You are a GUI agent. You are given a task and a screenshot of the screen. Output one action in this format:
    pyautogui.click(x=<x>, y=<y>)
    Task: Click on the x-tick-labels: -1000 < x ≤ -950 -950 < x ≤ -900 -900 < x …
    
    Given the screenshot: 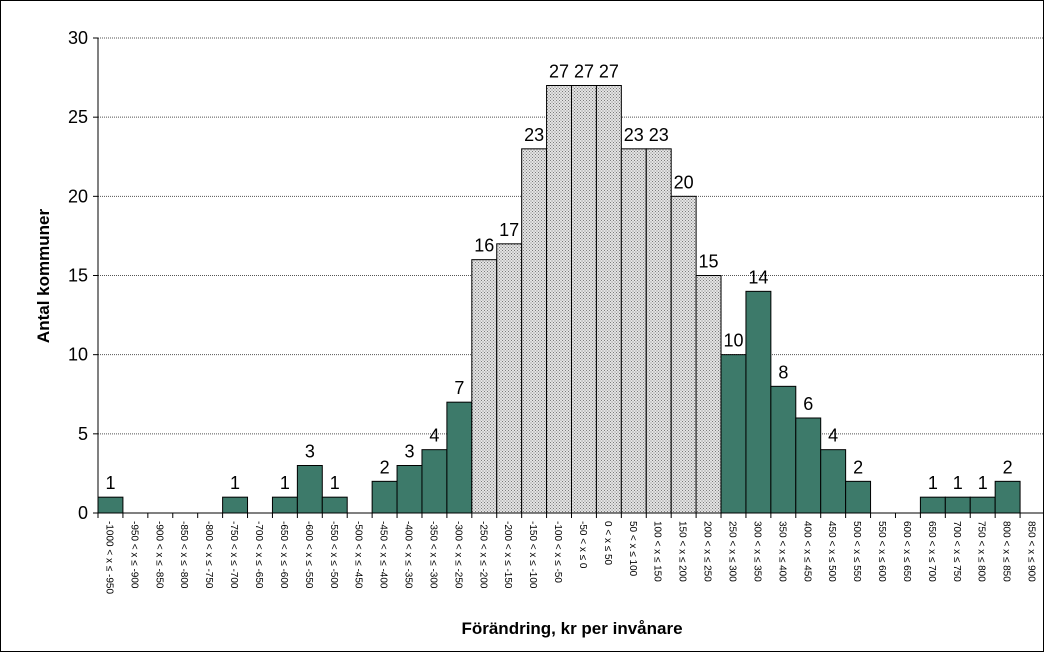 What is the action you would take?
    pyautogui.click(x=567, y=553)
    